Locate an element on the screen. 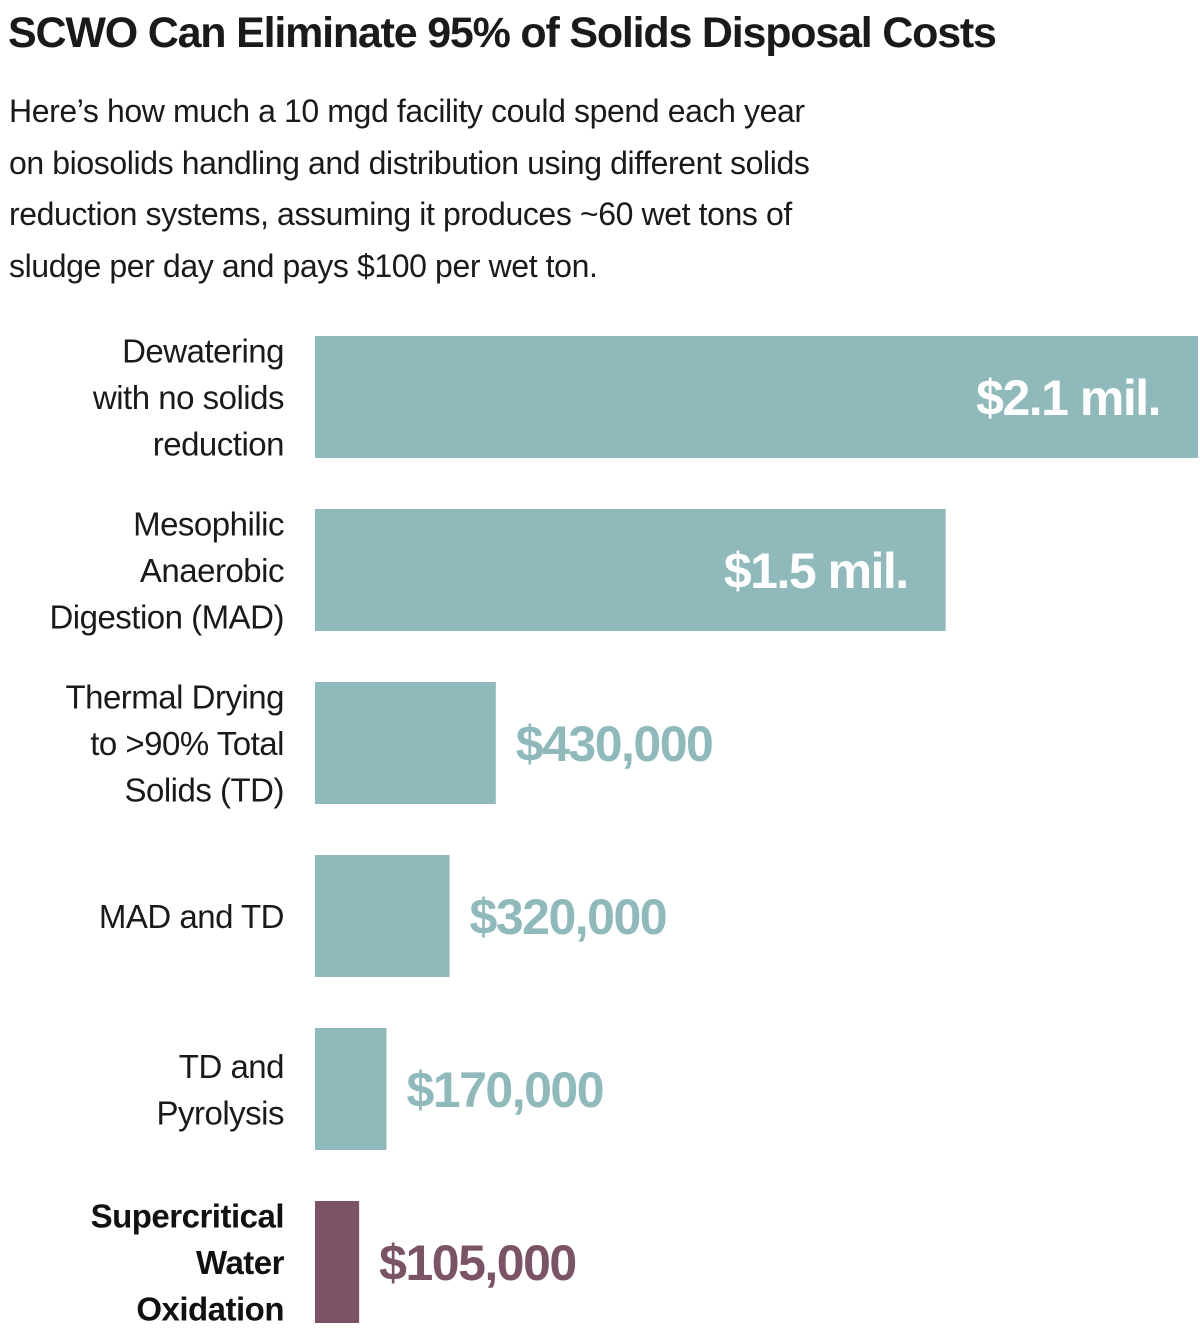 The height and width of the screenshot is (1332, 1200). value-label: $320,000 is located at coordinates (568, 917).